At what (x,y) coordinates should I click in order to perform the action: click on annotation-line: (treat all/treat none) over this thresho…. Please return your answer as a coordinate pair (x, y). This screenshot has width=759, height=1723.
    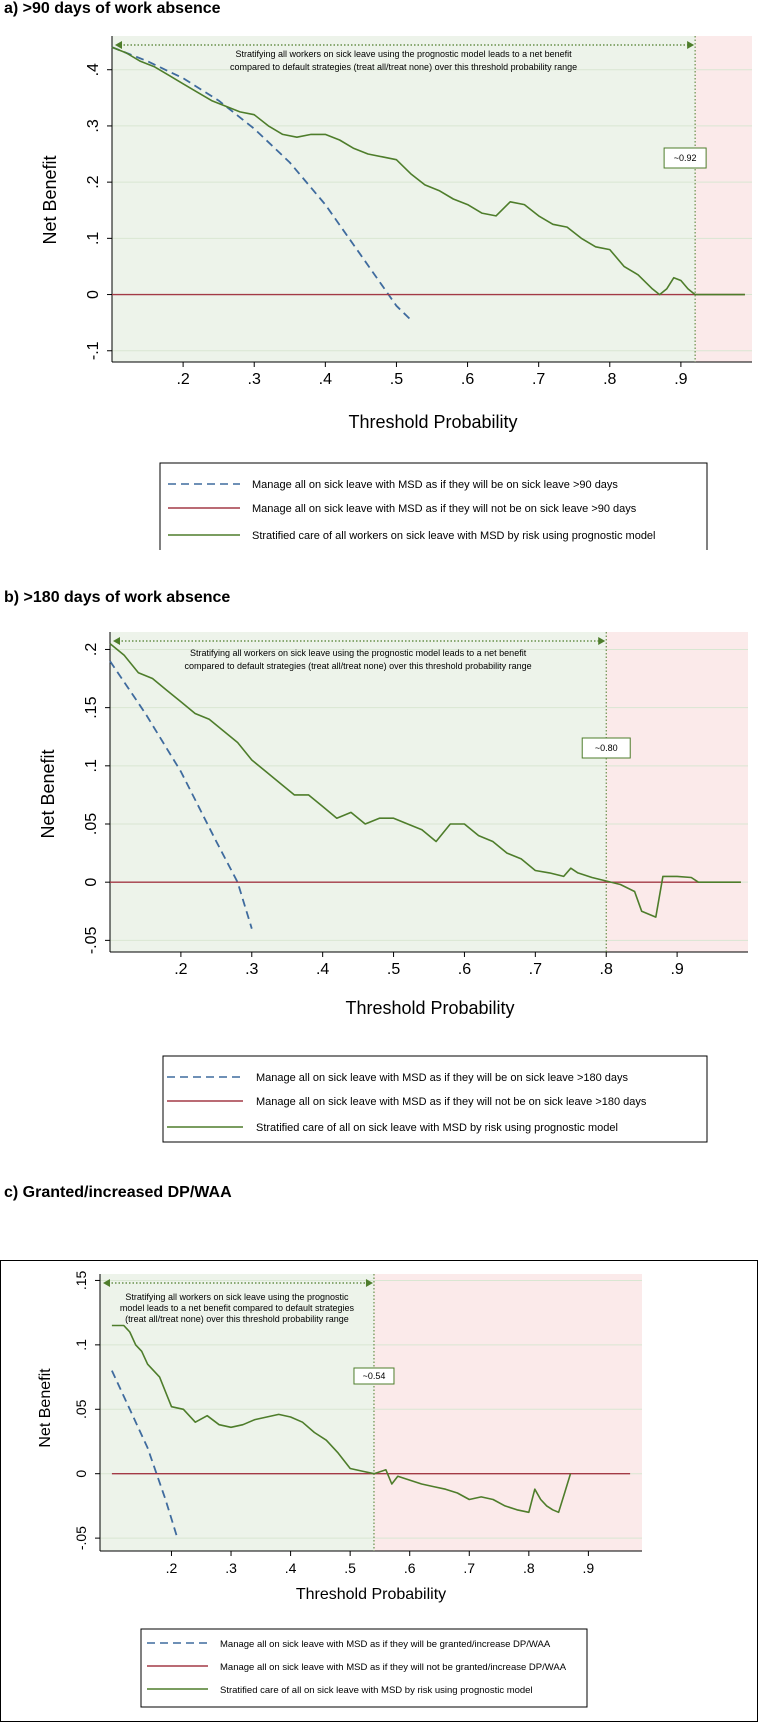
    Looking at the image, I should click on (237, 1319).